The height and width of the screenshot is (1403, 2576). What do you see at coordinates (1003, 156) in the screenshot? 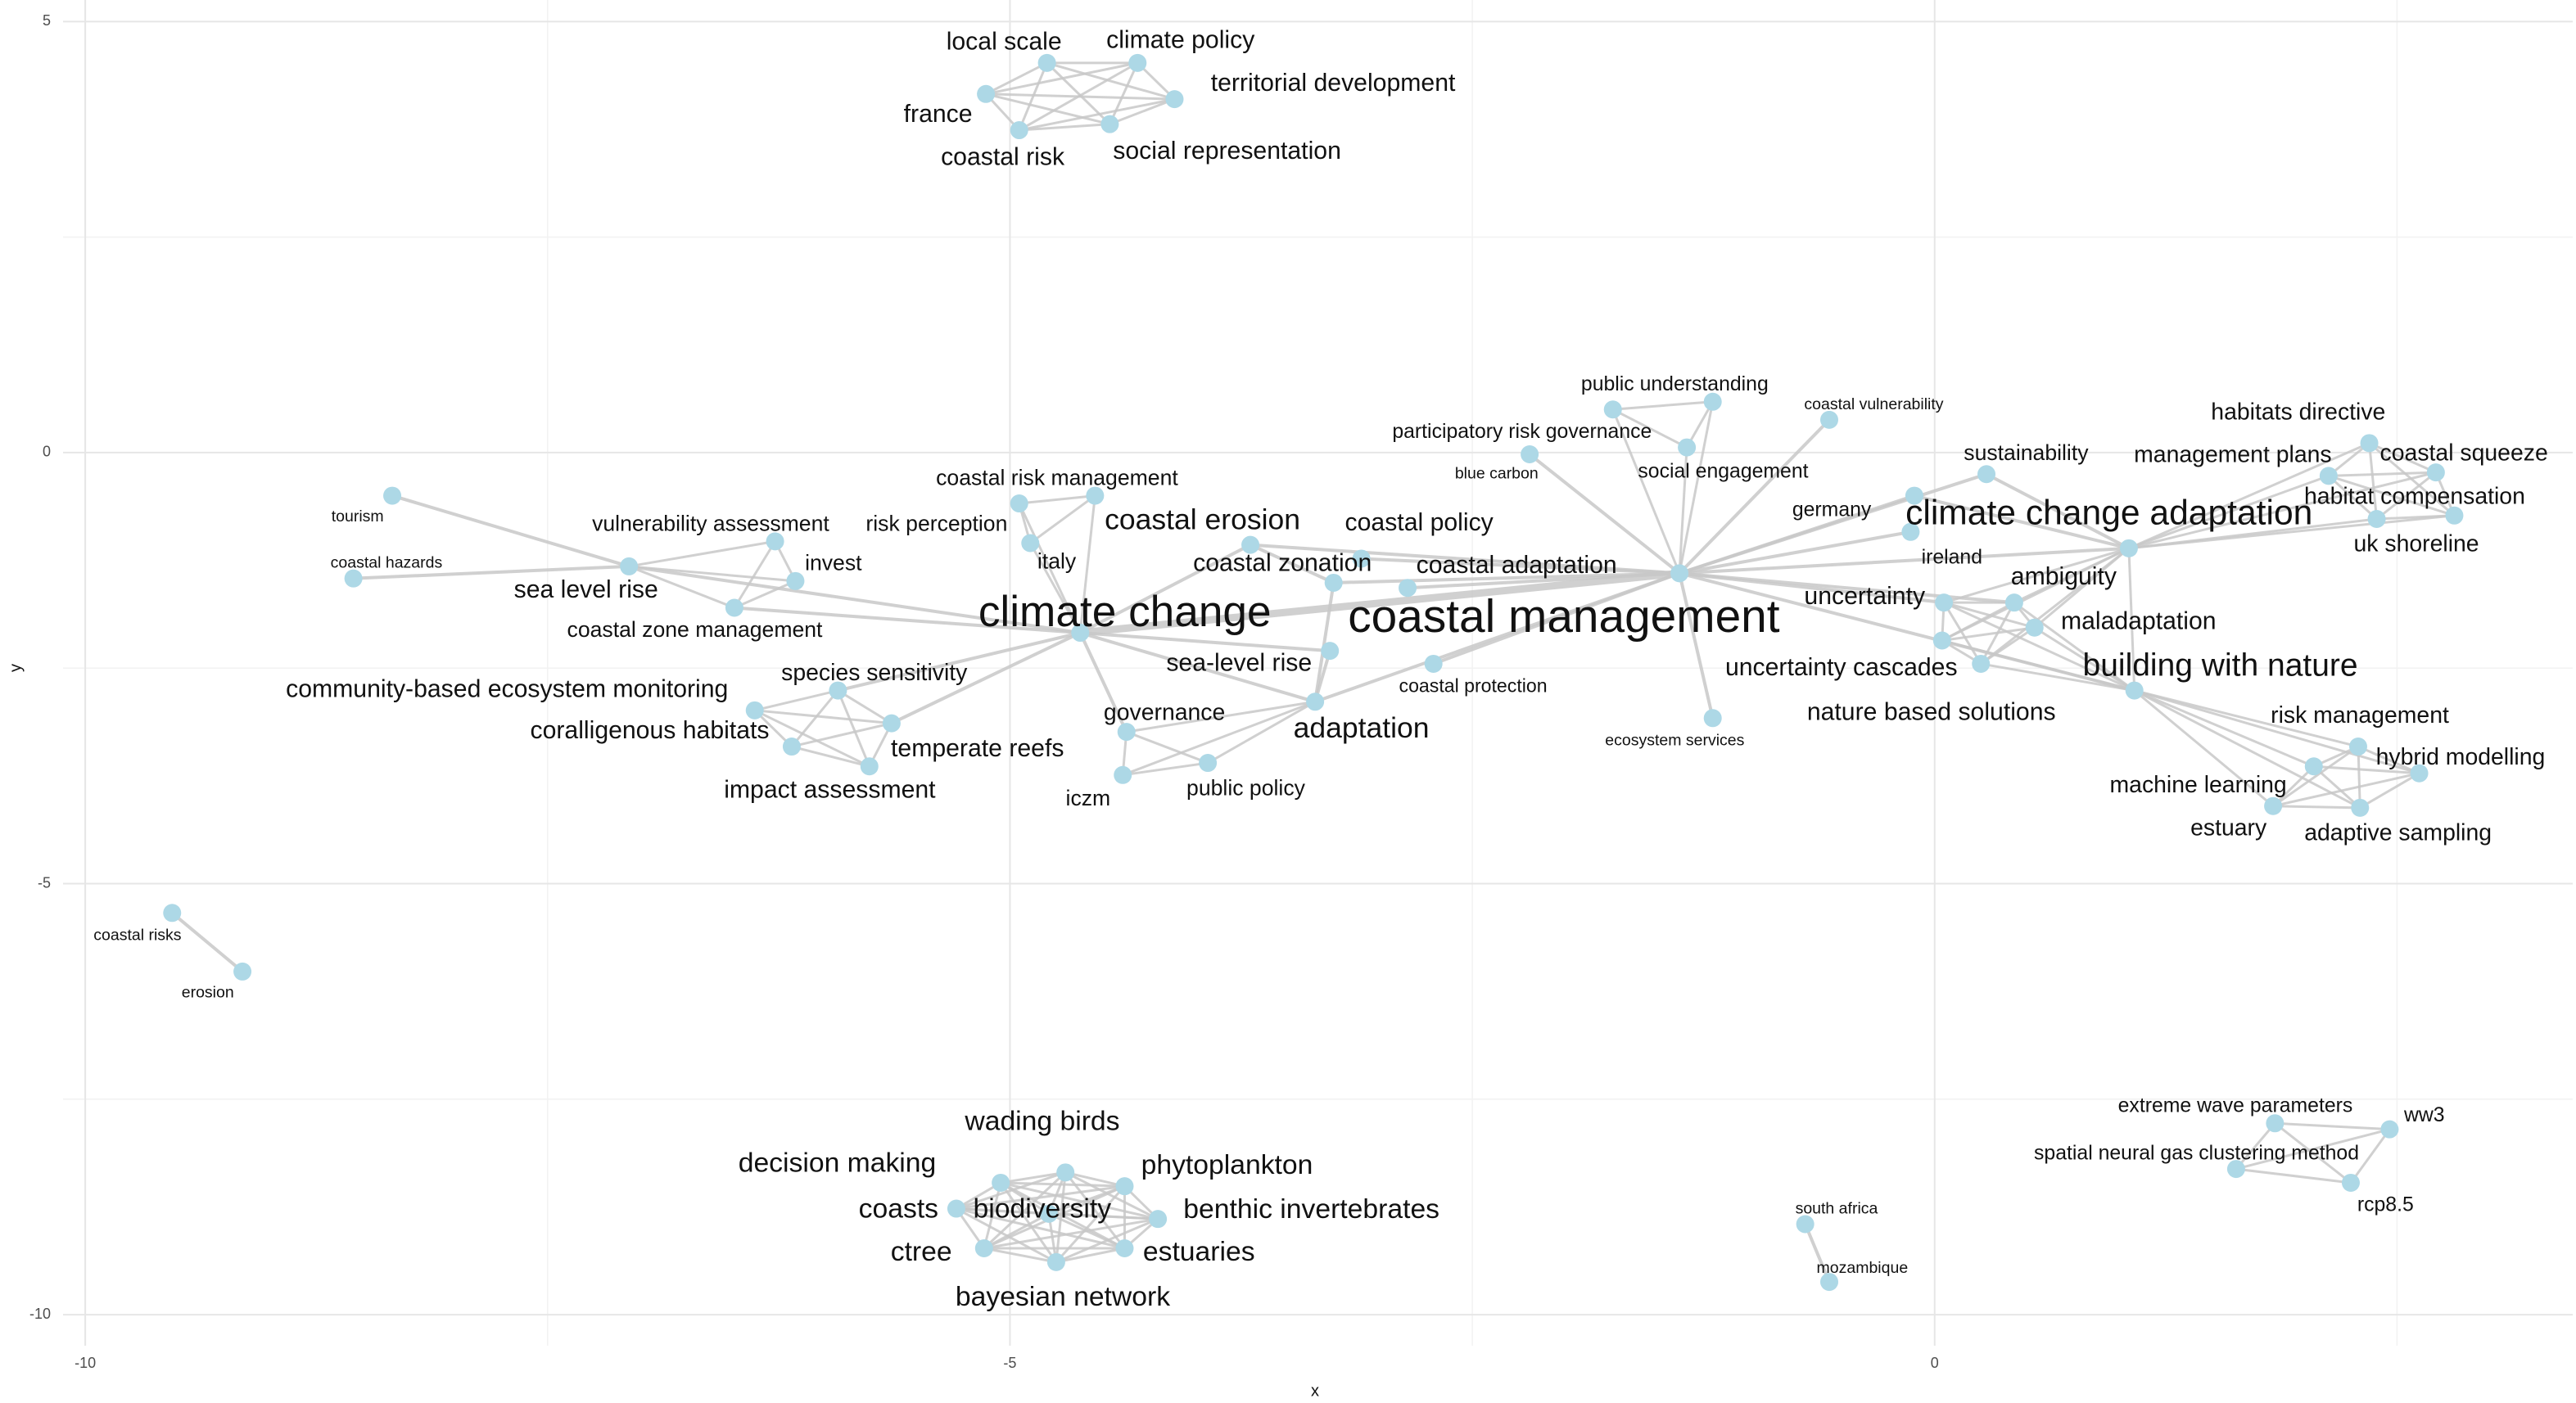
I see `node-label: coastal risk` at bounding box center [1003, 156].